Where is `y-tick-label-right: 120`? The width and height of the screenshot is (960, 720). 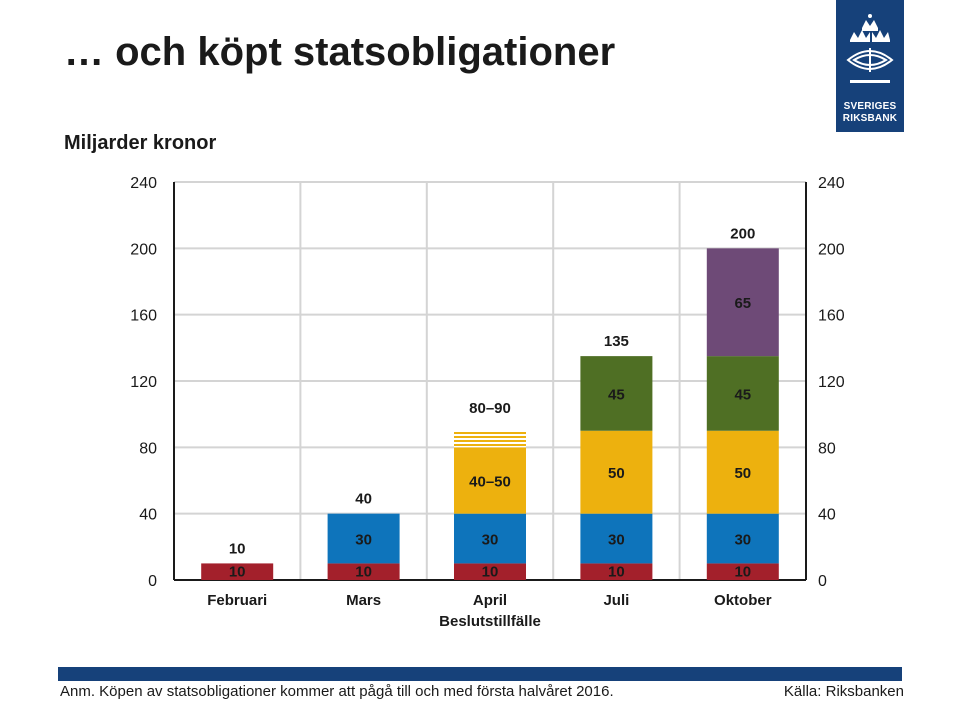
y-tick-label-right: 120 is located at coordinates (831, 382).